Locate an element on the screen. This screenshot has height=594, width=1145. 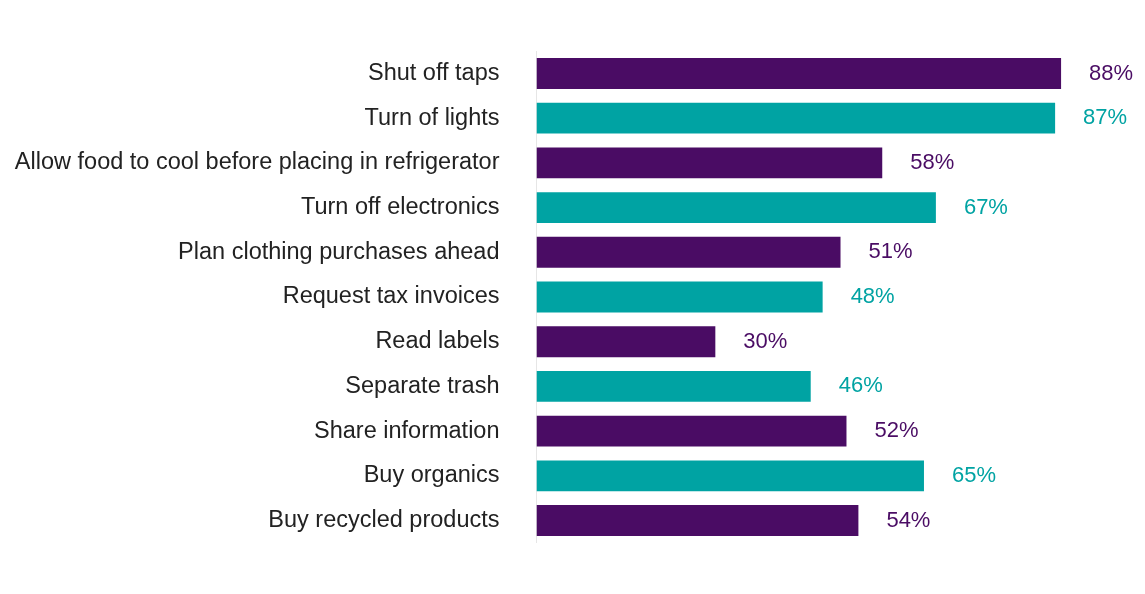
y-tick-label: Buy organics is located at coordinates (431, 474).